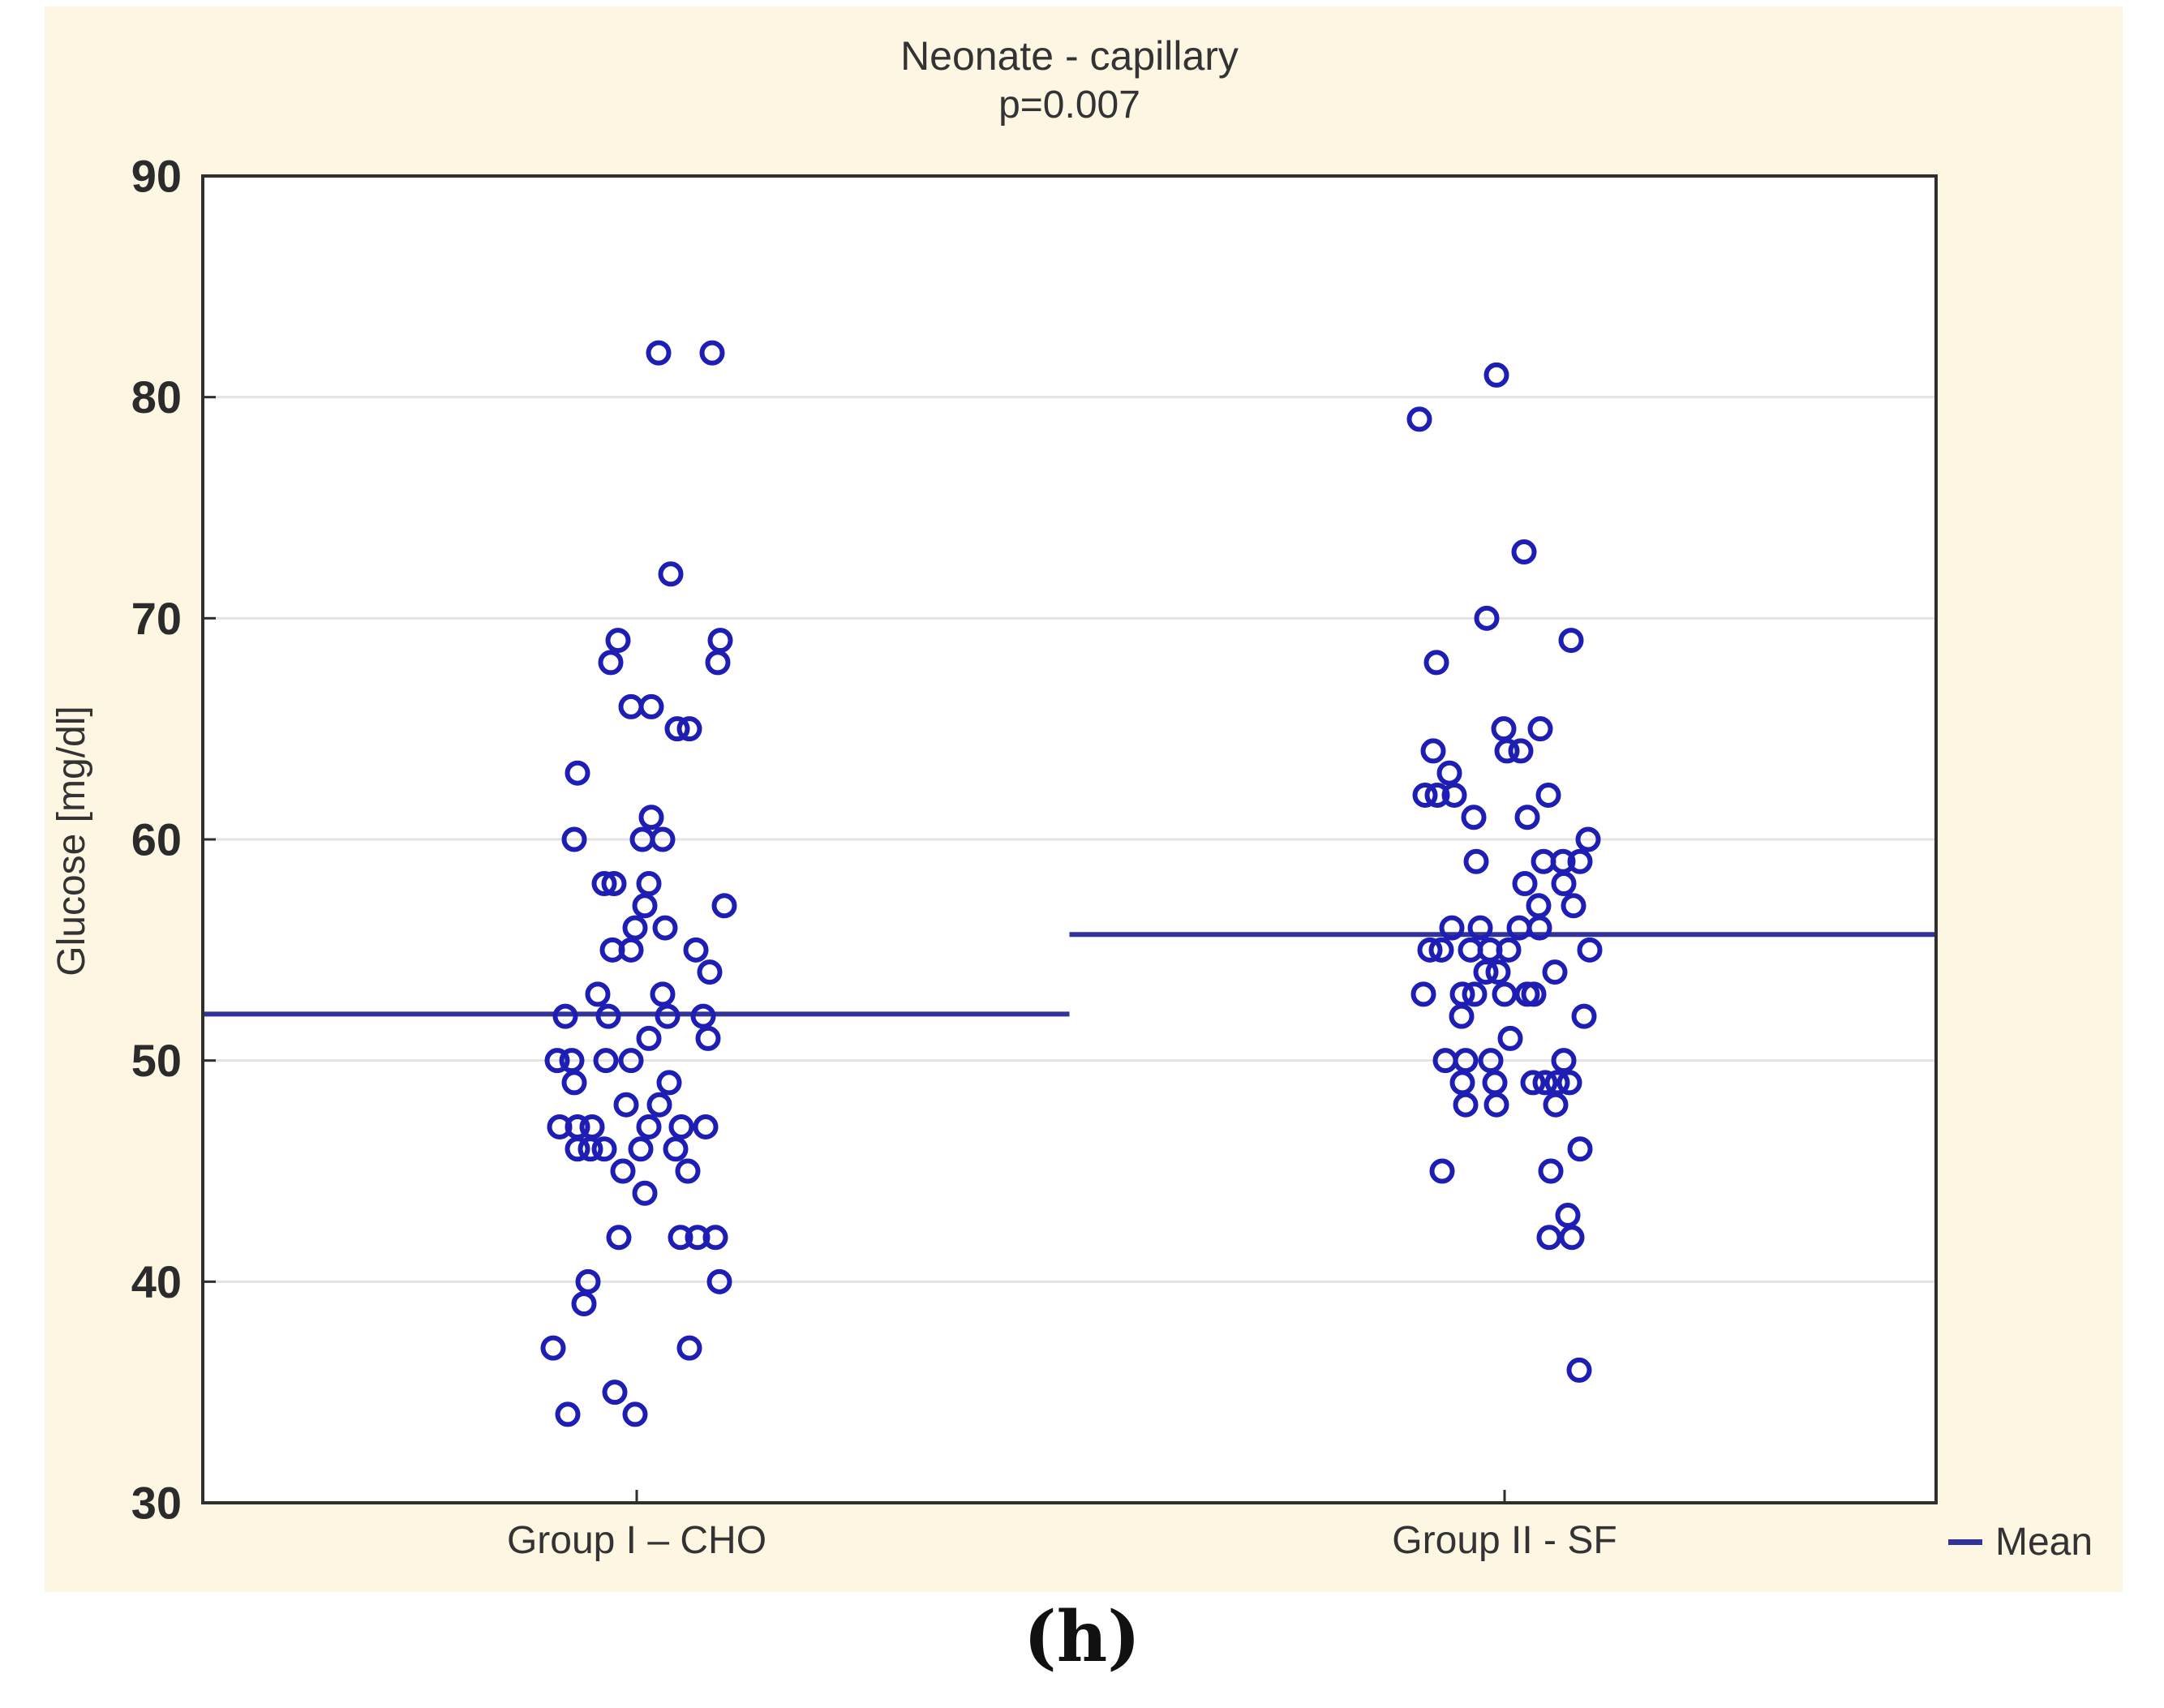 The height and width of the screenshot is (1708, 2164). Describe the element at coordinates (156, 839) in the screenshot. I see `y-tick-label: 60` at that location.